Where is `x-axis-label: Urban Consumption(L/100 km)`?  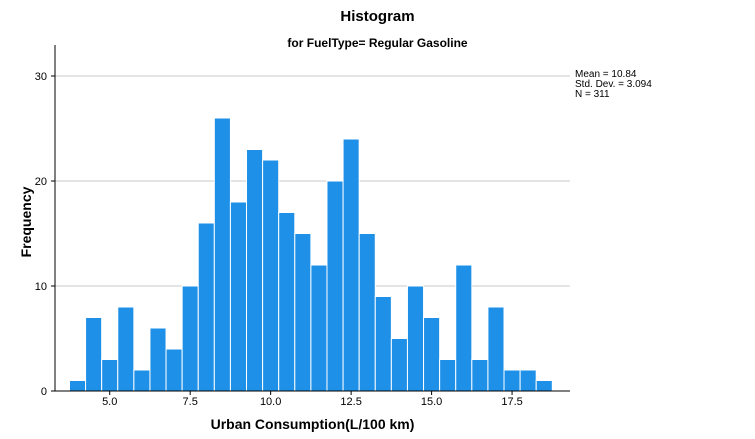 x-axis-label: Urban Consumption(L/100 km) is located at coordinates (312, 424).